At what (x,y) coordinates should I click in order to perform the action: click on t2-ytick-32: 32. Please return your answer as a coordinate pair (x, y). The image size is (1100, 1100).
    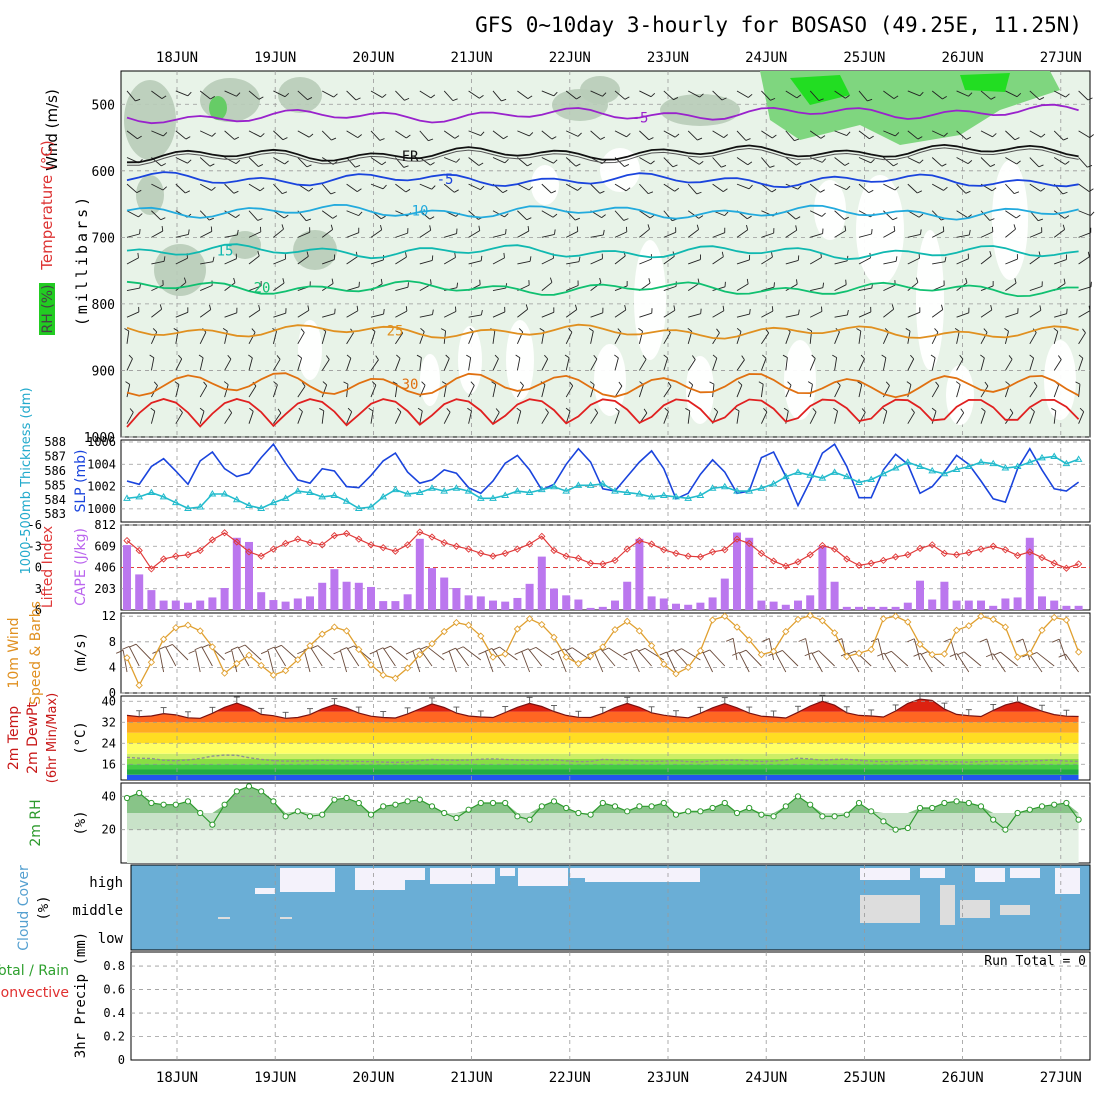
    Looking at the image, I should click on (109, 722).